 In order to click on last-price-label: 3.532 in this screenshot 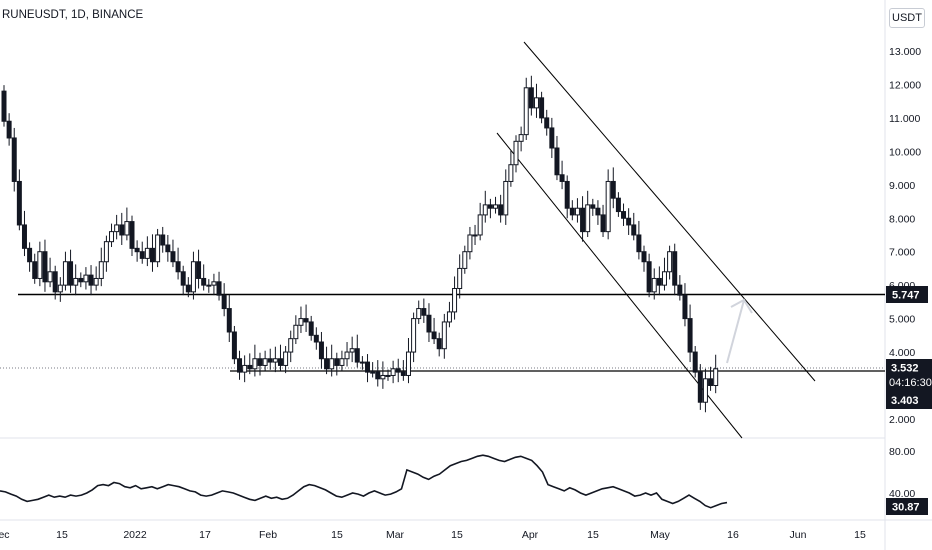, I will do `click(905, 369)`.